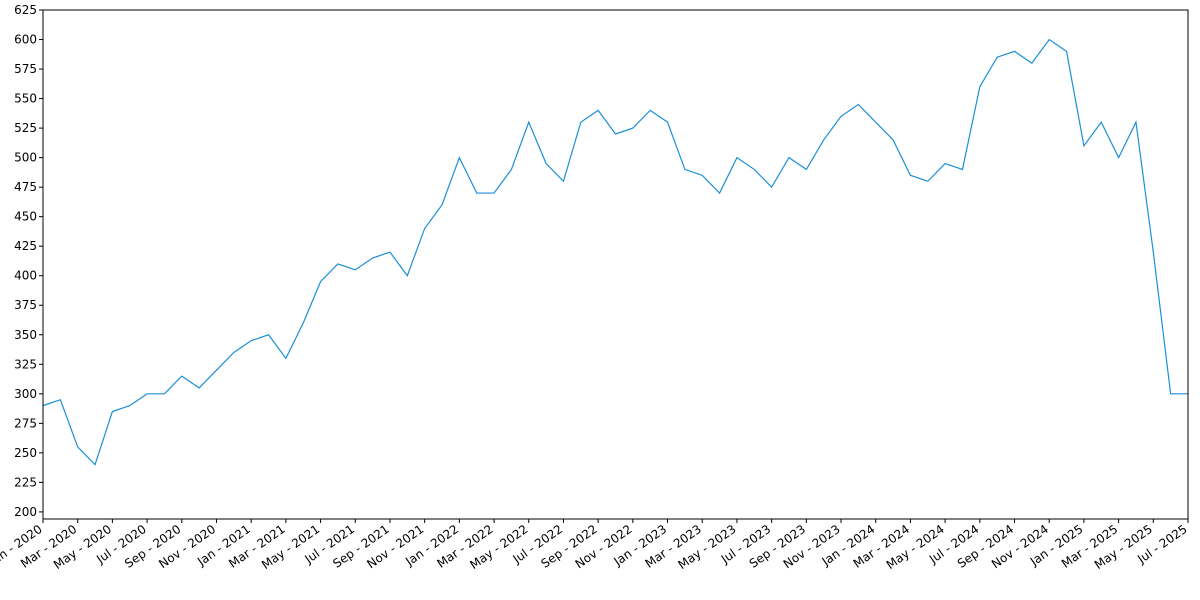  Describe the element at coordinates (25, 482) in the screenshot. I see `y-tick-label: 225` at that location.